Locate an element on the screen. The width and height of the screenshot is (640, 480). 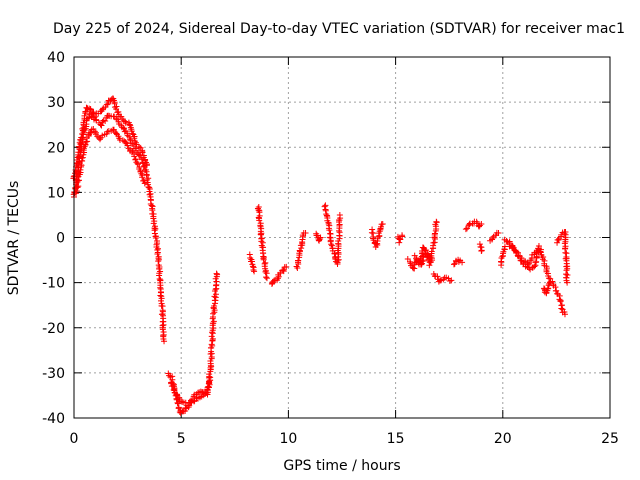
x-tick-label: 25 is located at coordinates (610, 439).